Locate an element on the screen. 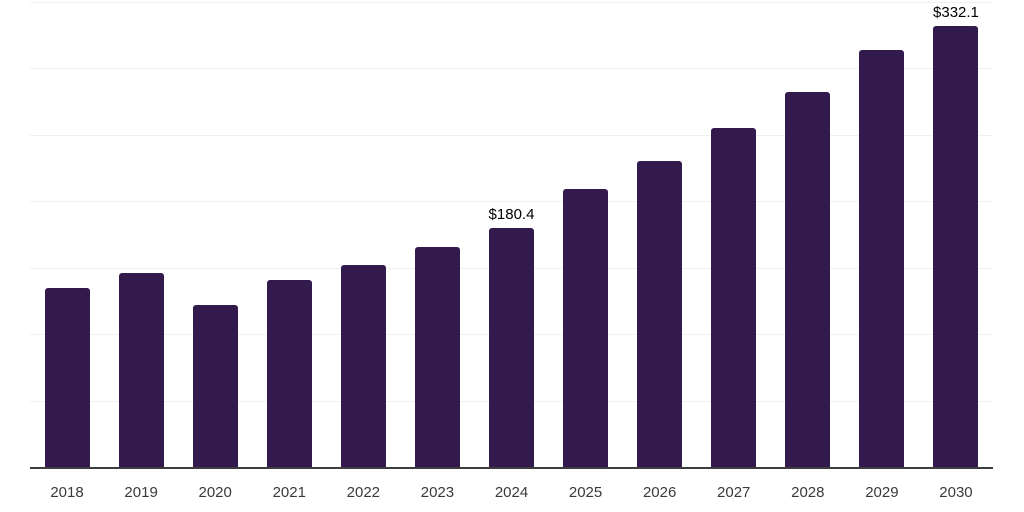 The width and height of the screenshot is (1024, 512). x-tick-2027: 2027 is located at coordinates (734, 492).